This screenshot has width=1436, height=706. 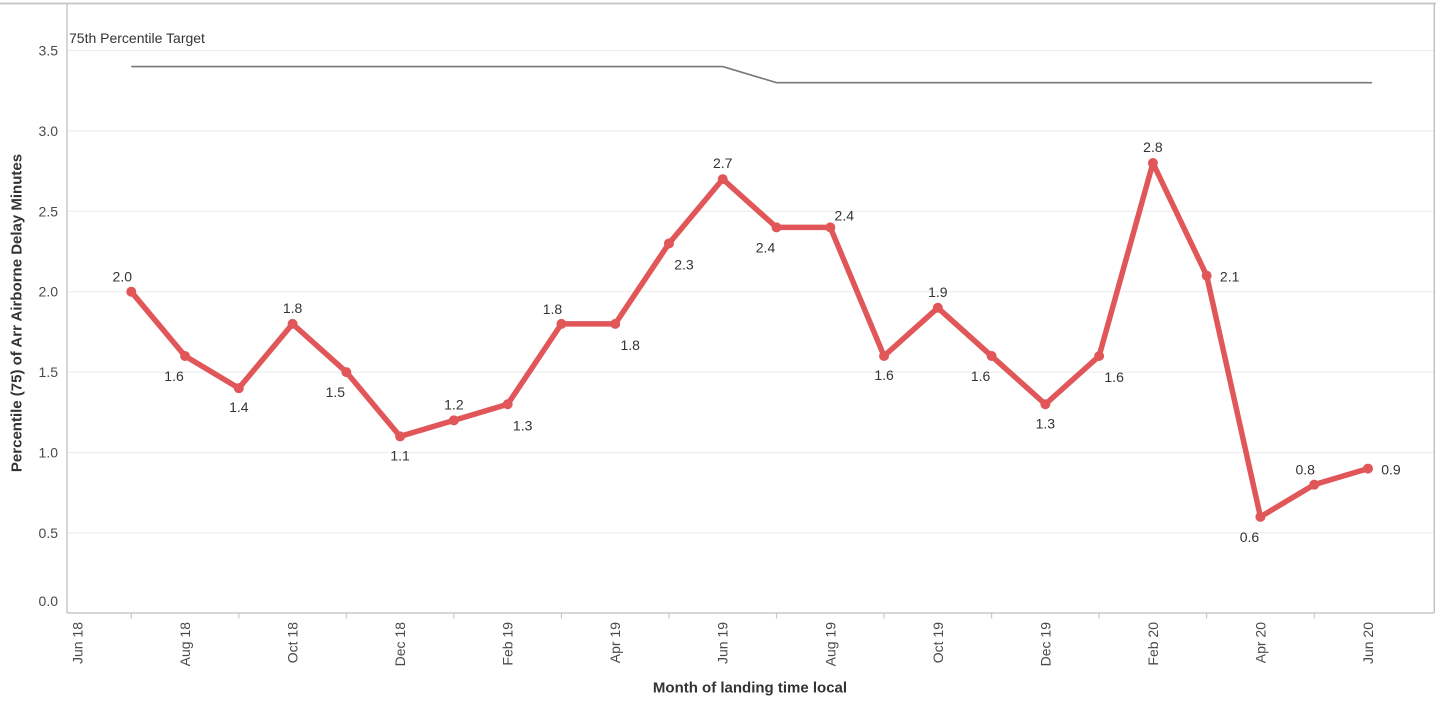 I want to click on x-tick-label: Dec 18, so click(x=400, y=644).